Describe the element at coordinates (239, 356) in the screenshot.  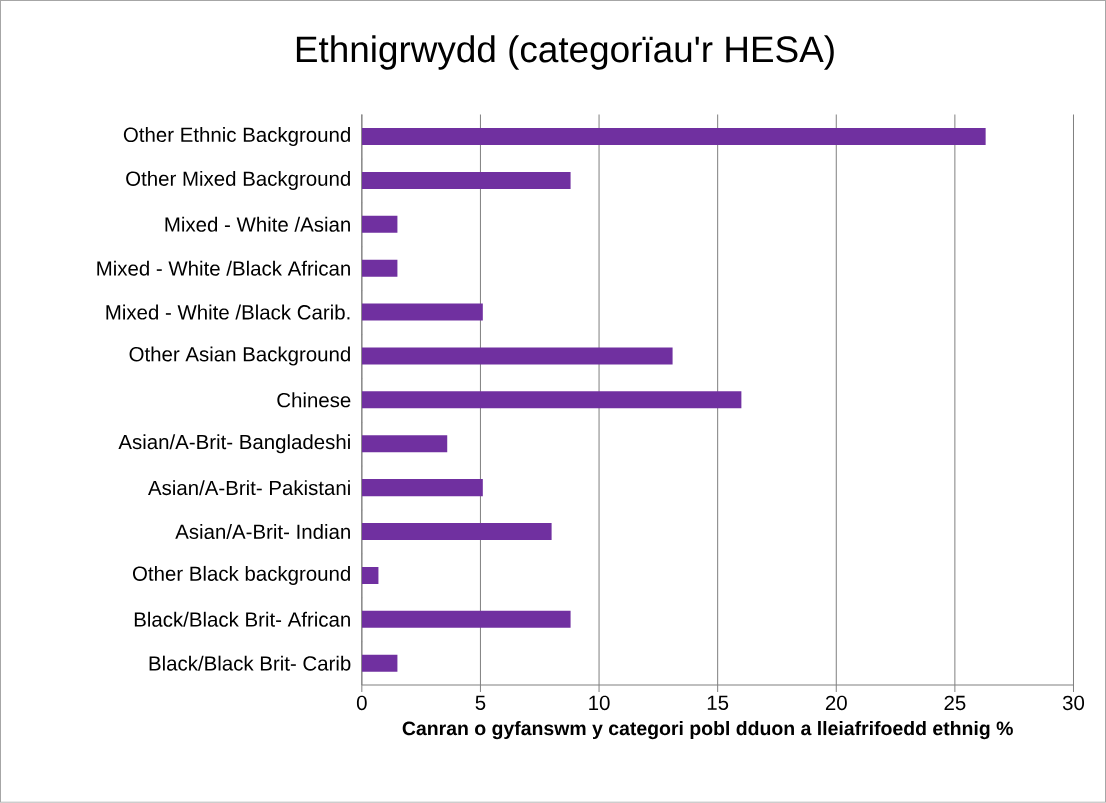
I see `y-tick-label: Other Asian Background` at that location.